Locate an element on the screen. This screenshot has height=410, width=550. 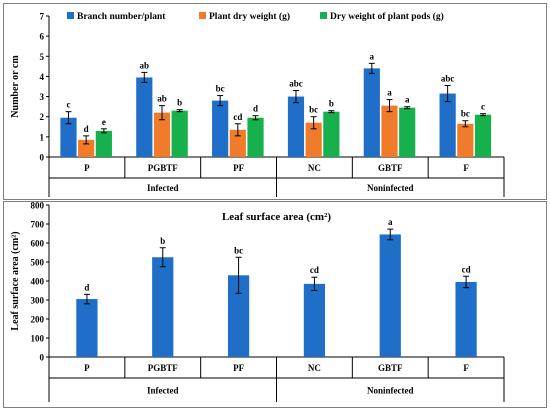
y-tick-label: 1 is located at coordinates (42, 137).